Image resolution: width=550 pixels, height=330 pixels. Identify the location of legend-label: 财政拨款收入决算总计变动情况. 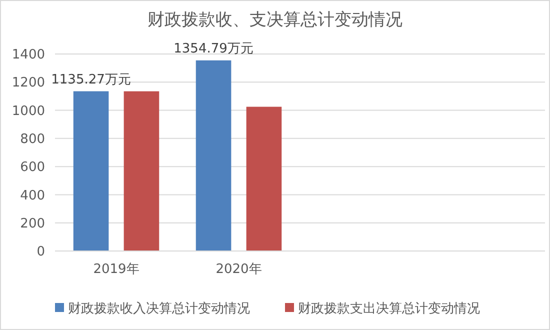
(159, 309).